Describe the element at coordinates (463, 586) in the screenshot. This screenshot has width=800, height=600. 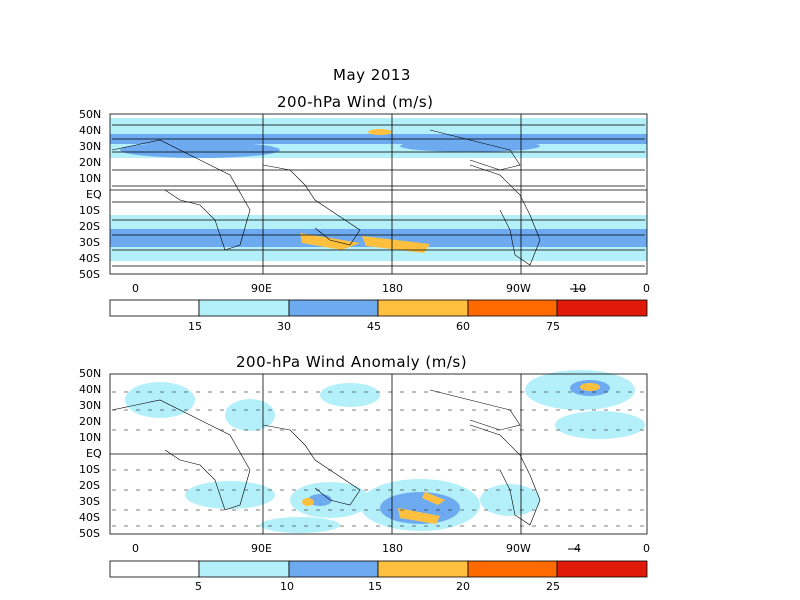
I see `colorbar-label: 20` at that location.